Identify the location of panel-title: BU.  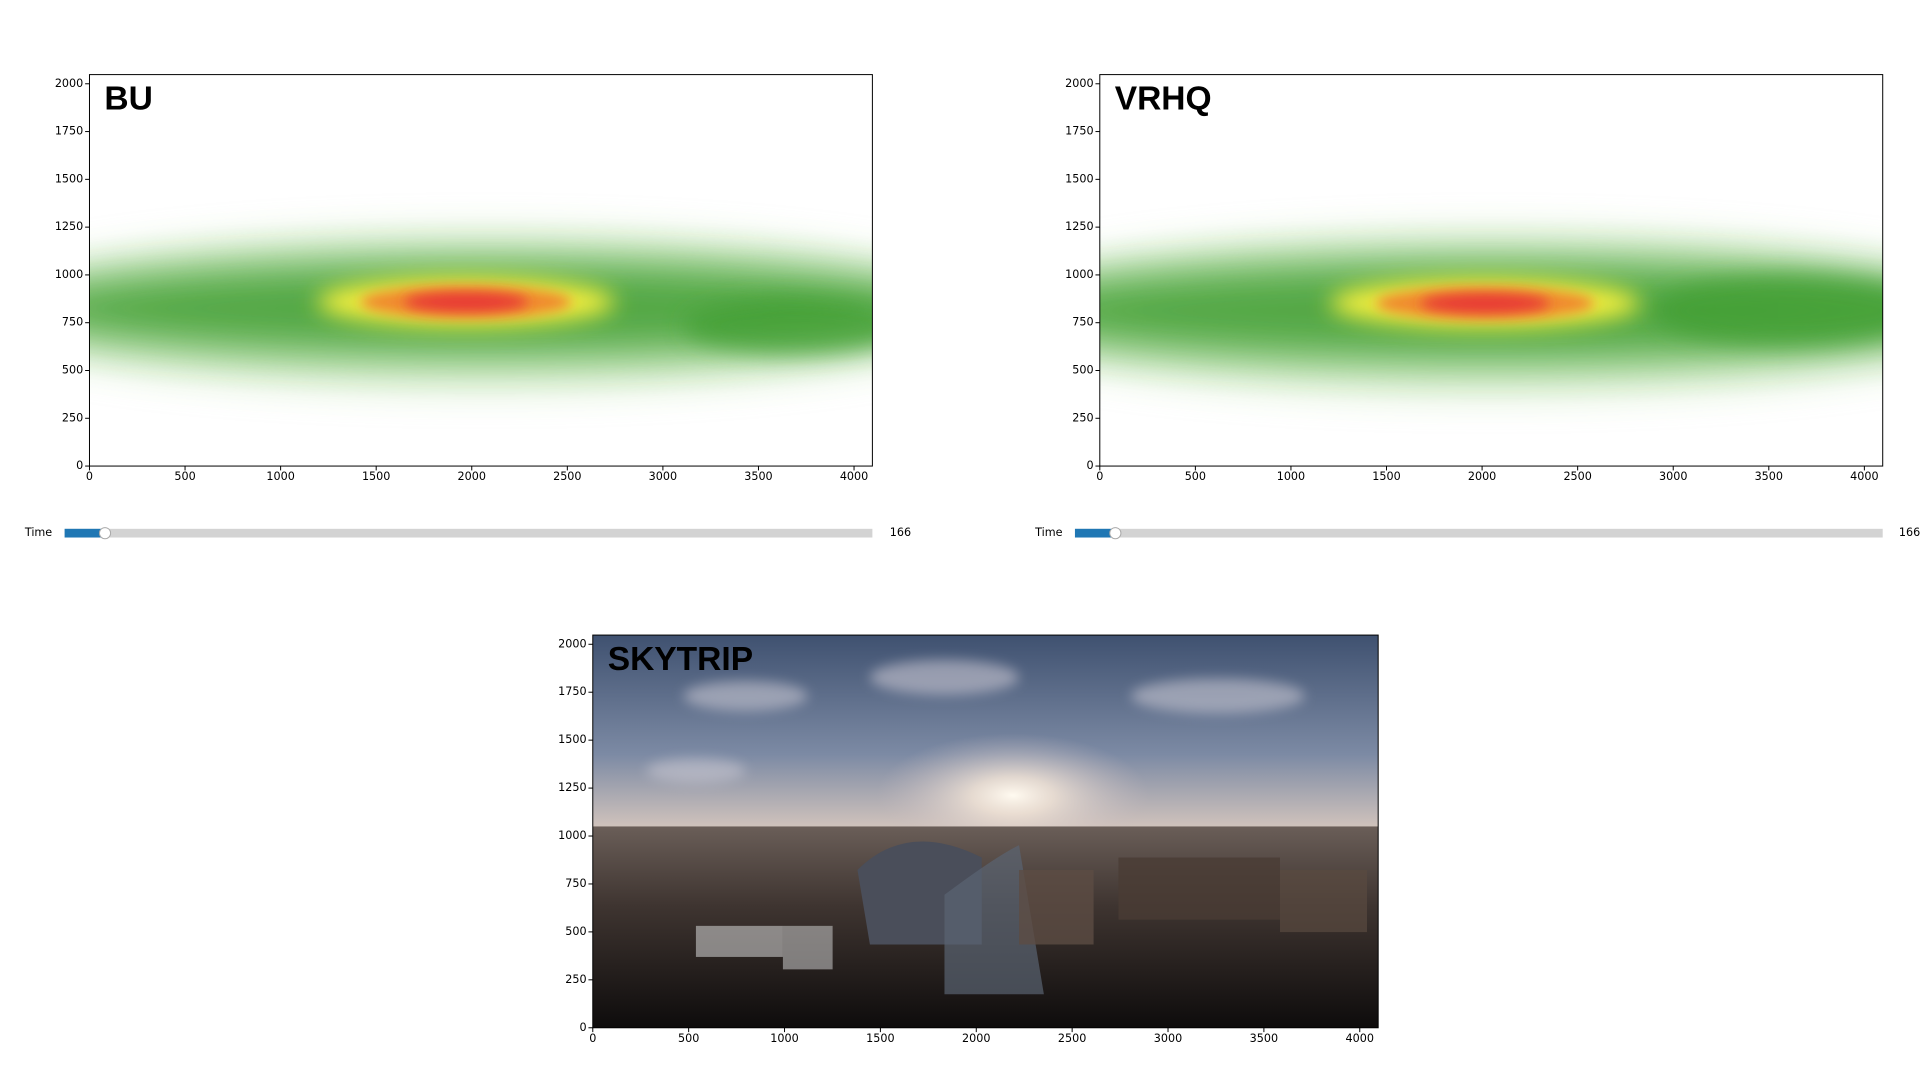
(128, 99).